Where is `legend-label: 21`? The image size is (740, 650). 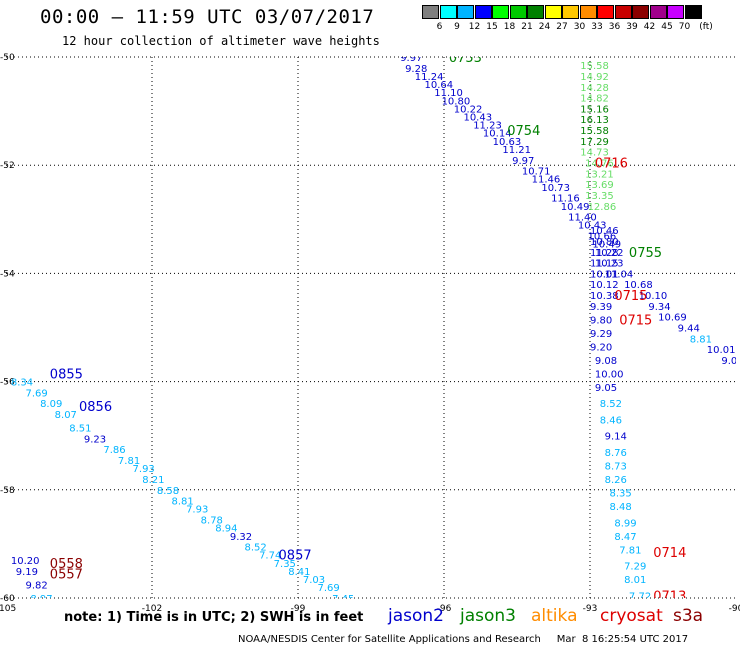 legend-label: 21 is located at coordinates (527, 27).